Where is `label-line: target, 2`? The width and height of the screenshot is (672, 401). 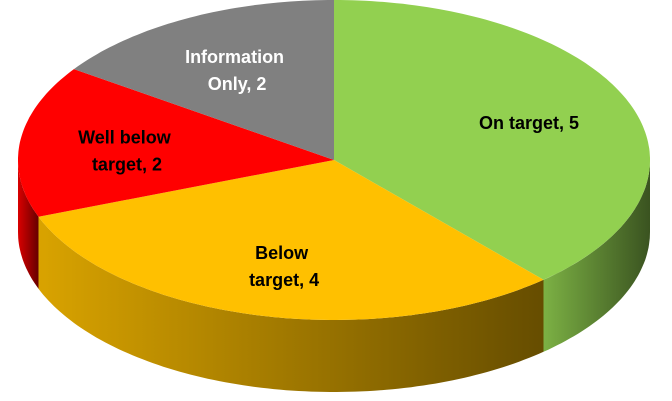 label-line: target, 2 is located at coordinates (127, 165).